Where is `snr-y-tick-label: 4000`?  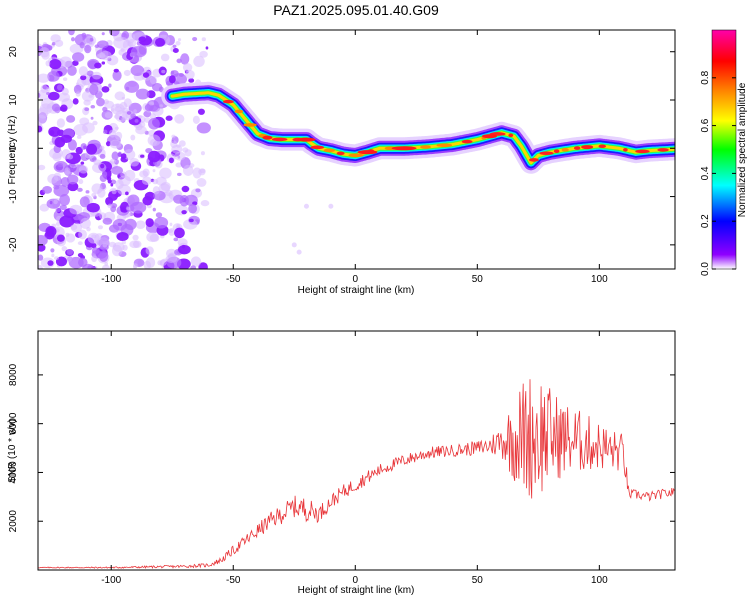 snr-y-tick-label: 4000 is located at coordinates (13, 472).